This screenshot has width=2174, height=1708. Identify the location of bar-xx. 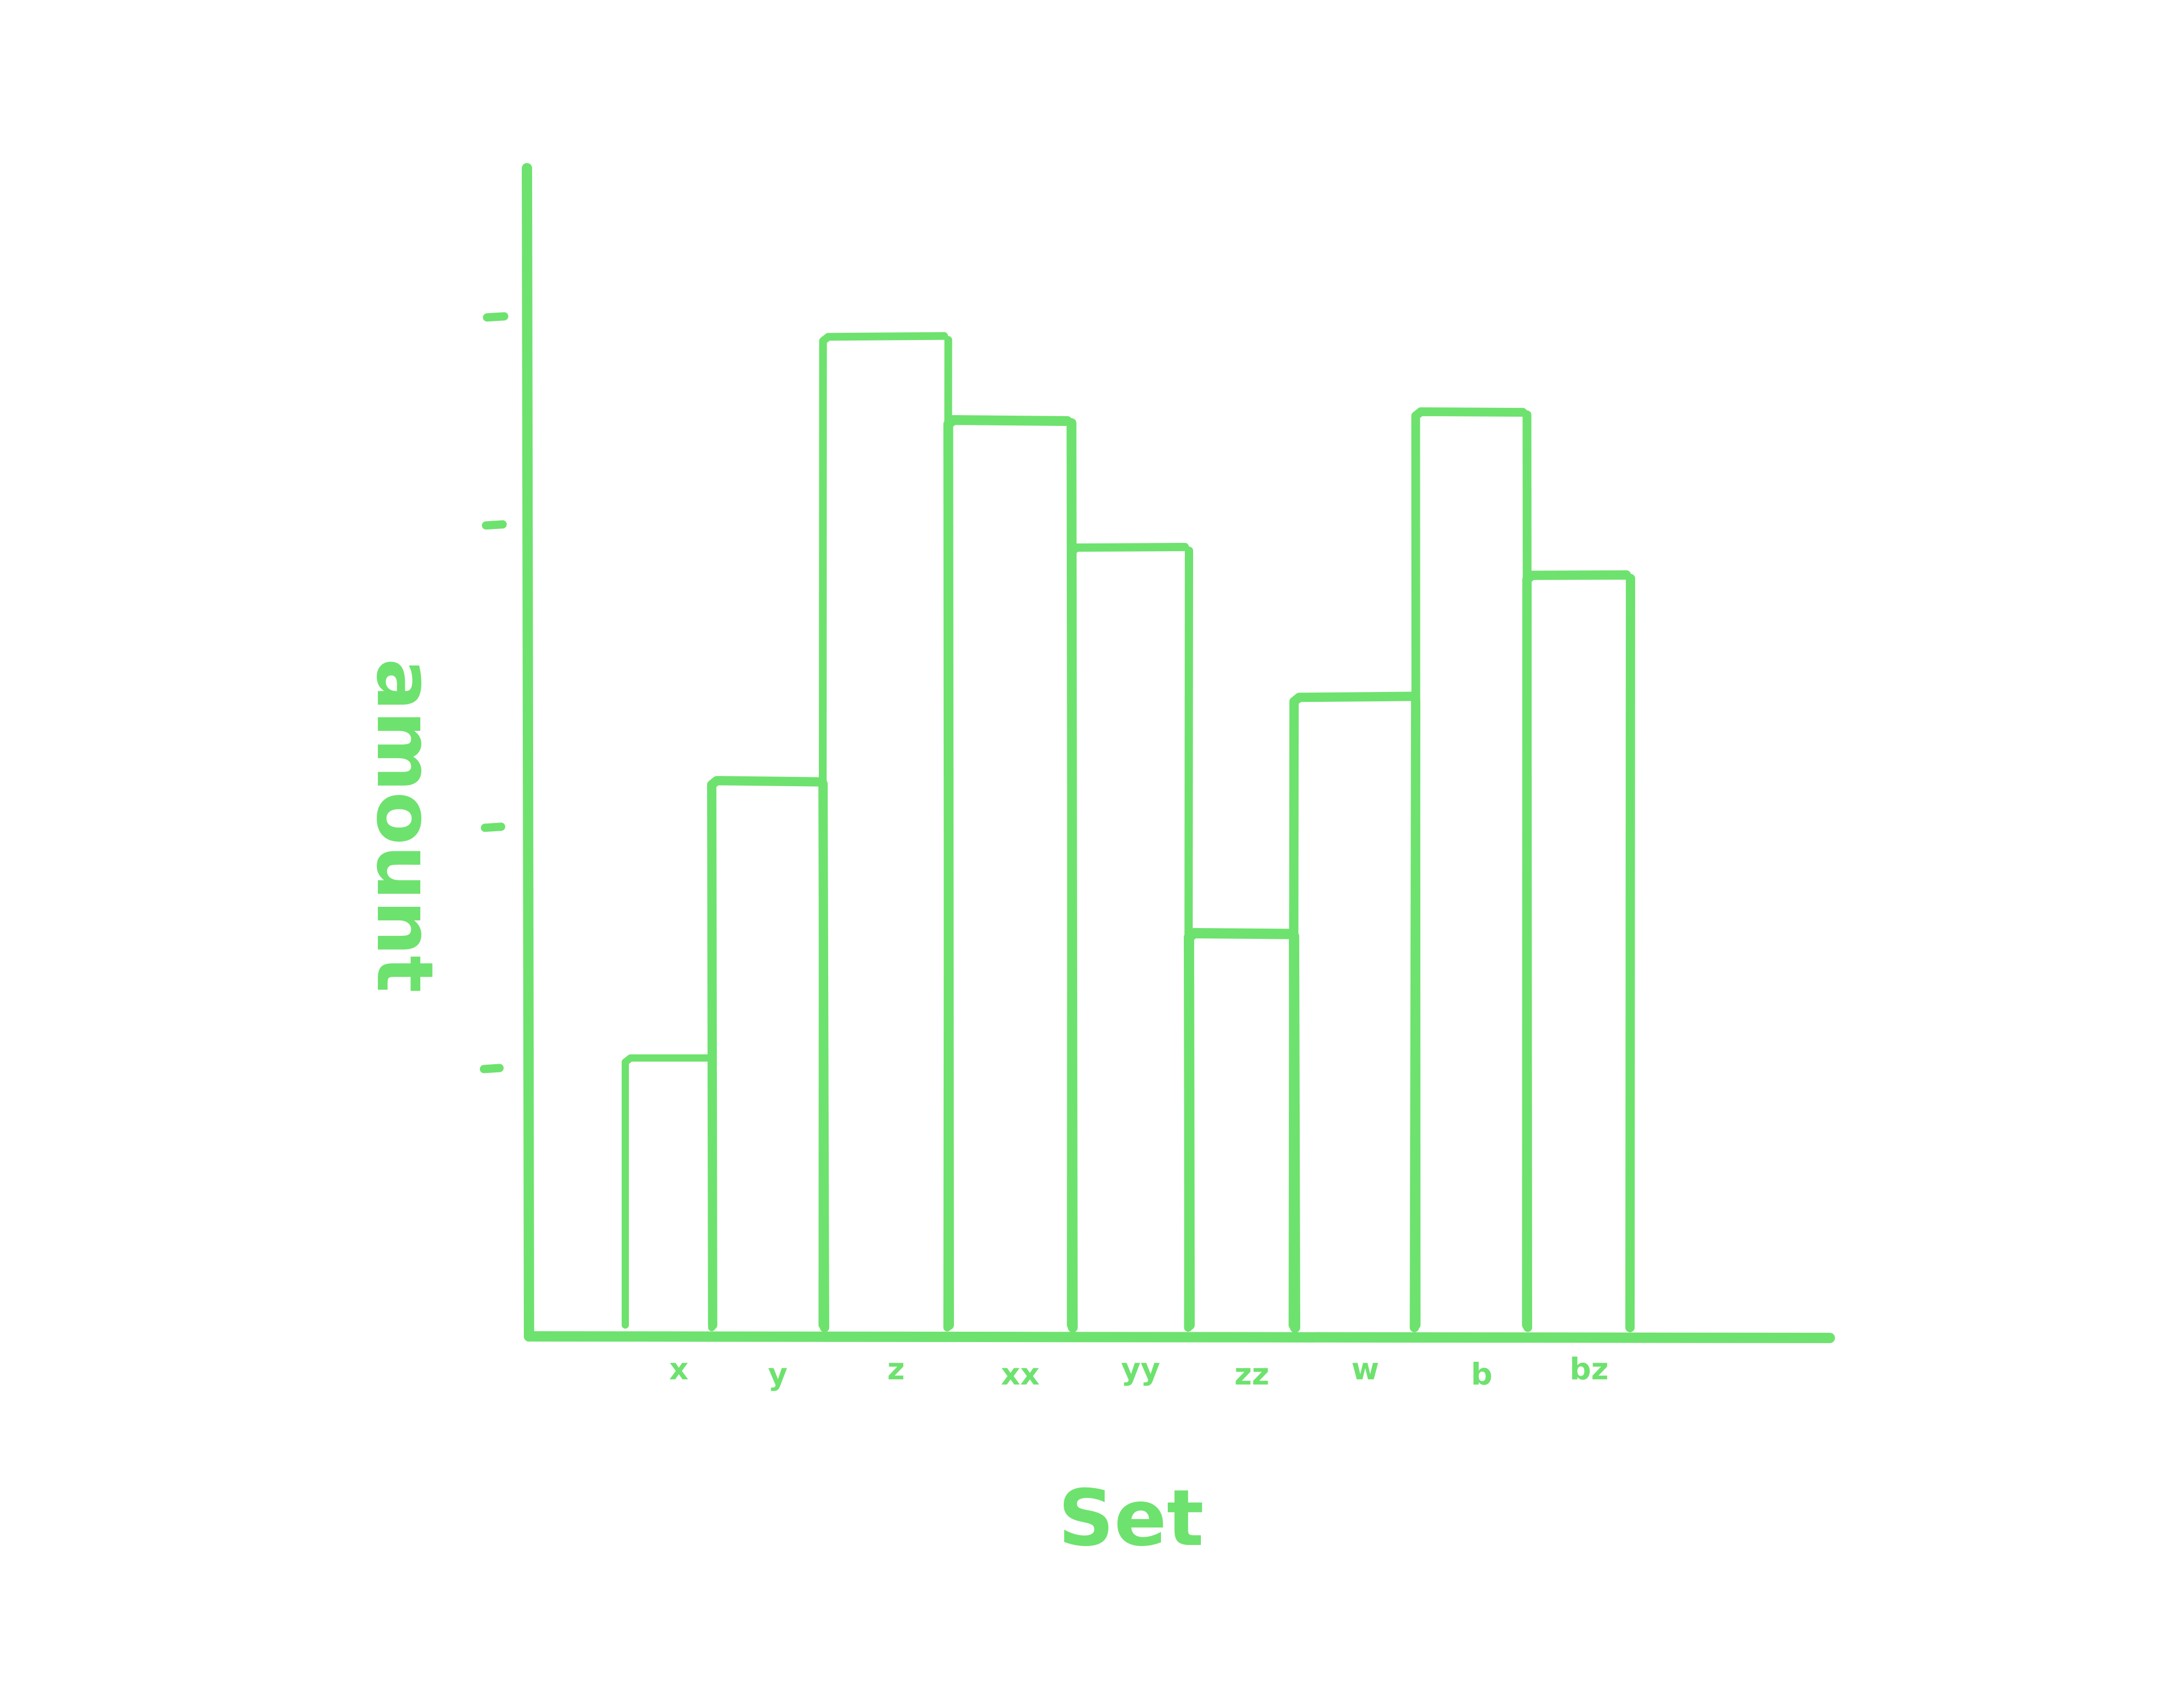
(1010, 874).